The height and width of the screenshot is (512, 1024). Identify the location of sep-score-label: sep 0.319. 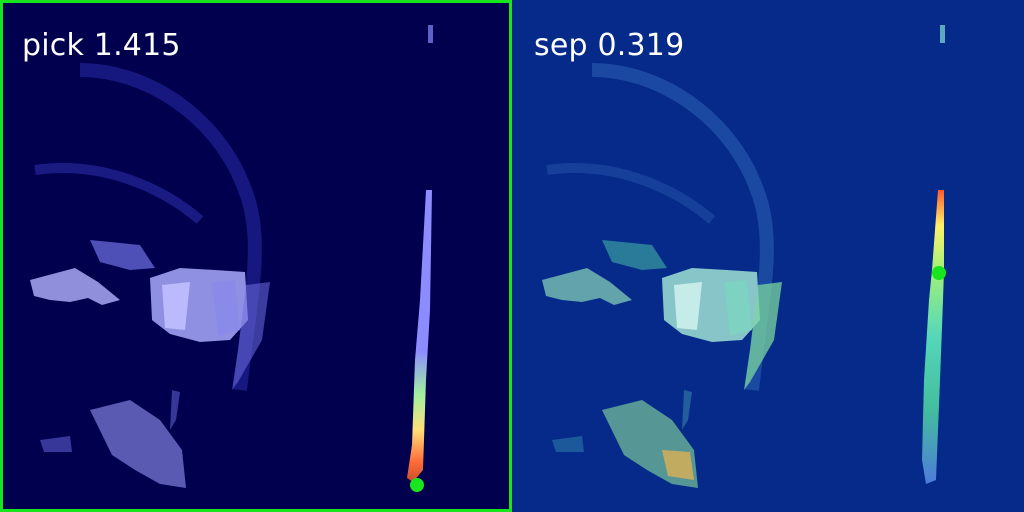
(609, 45).